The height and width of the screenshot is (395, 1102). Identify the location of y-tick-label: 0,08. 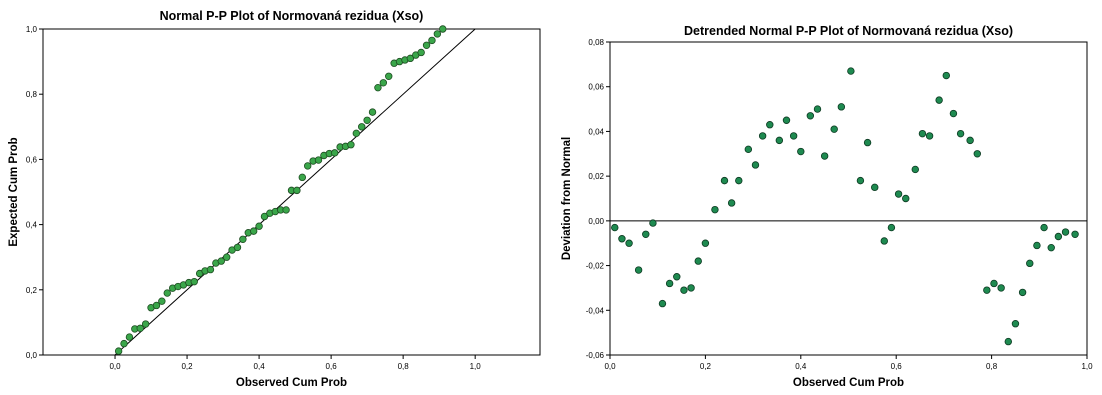
(596, 42).